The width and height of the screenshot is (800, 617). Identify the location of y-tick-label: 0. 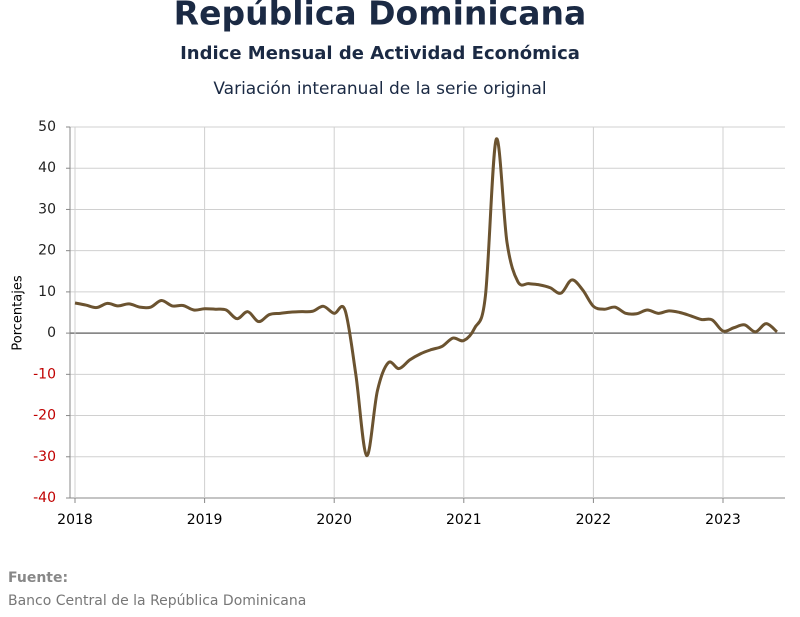
(51, 333).